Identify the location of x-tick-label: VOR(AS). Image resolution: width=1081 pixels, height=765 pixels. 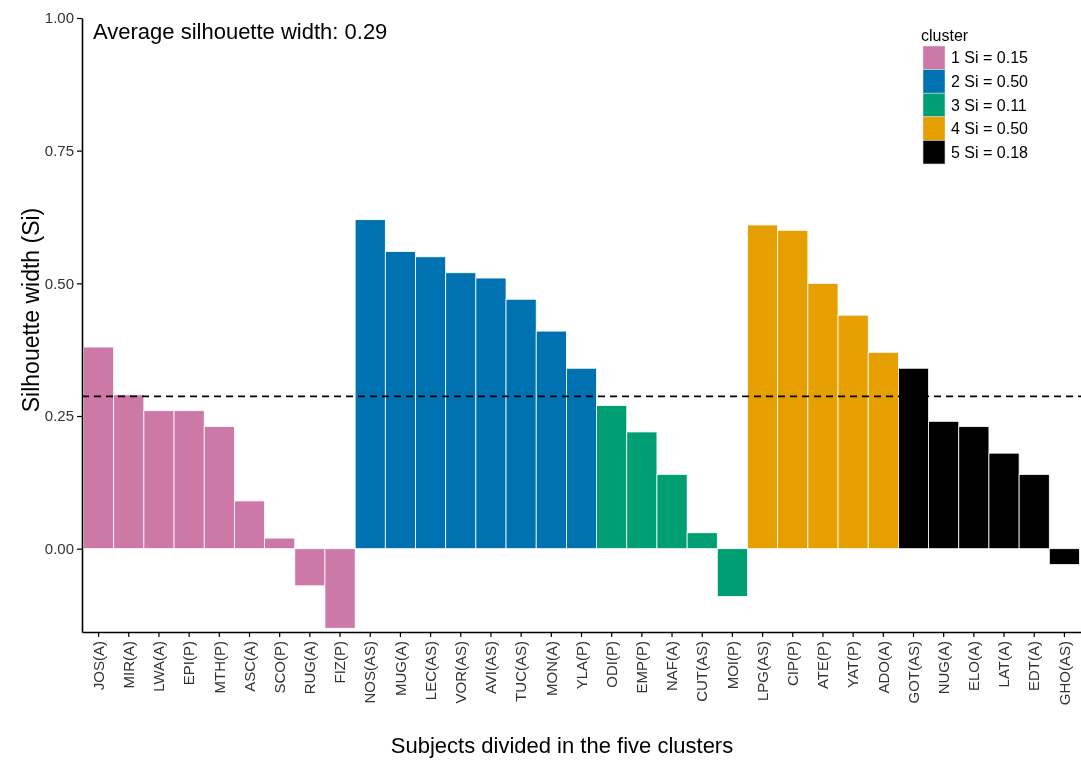
(461, 672).